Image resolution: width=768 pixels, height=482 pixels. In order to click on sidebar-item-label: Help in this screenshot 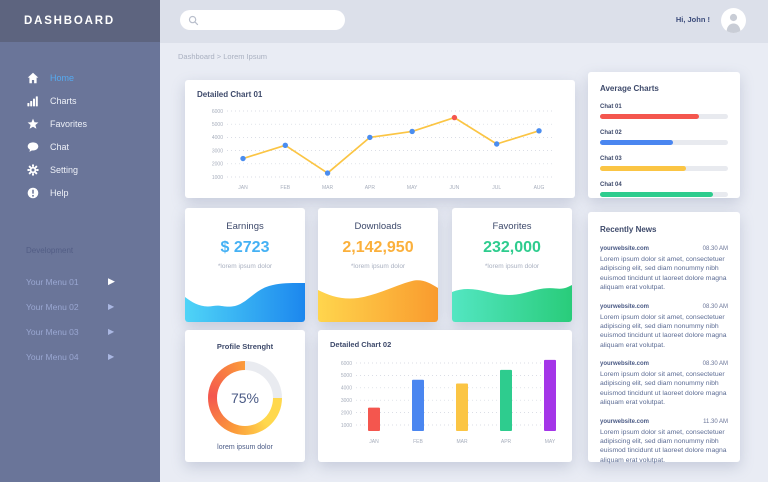, I will do `click(59, 192)`.